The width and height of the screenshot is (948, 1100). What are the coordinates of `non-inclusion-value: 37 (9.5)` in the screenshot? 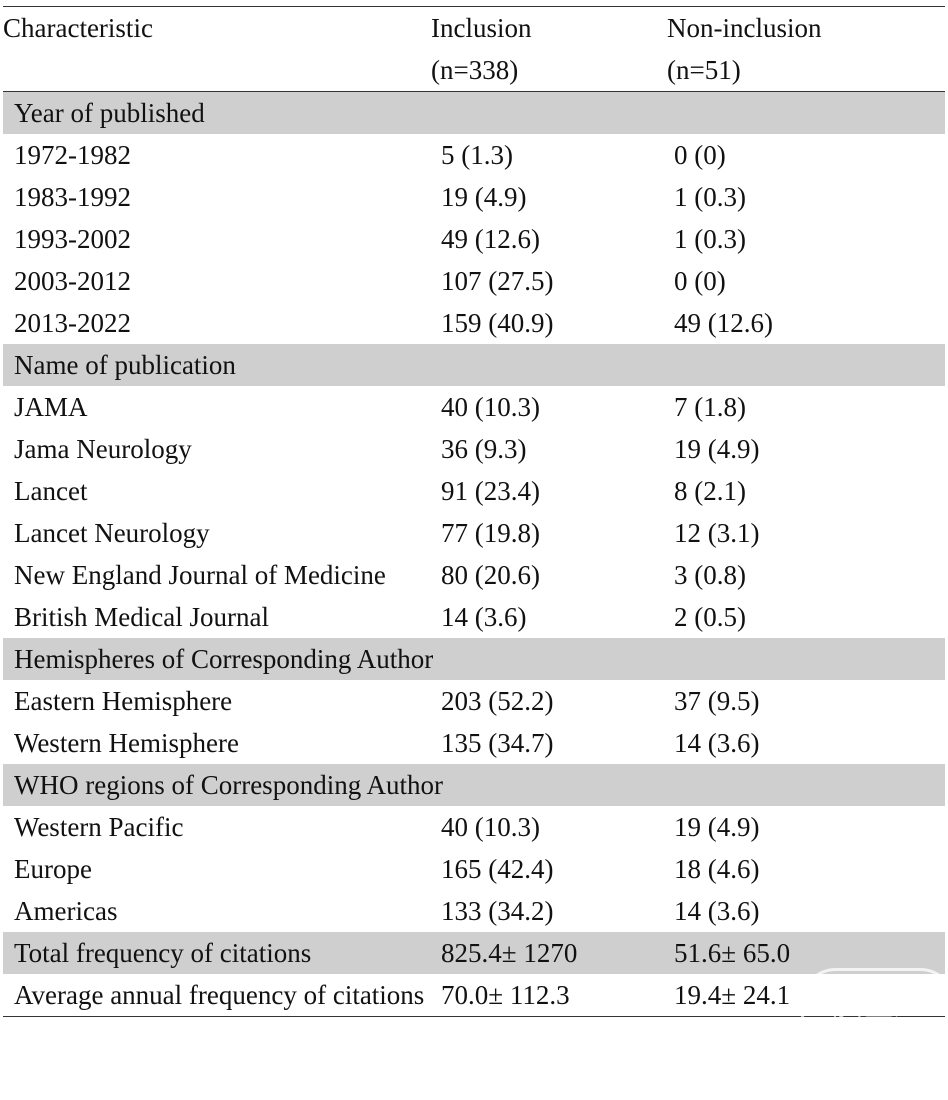 It's located at (717, 701).